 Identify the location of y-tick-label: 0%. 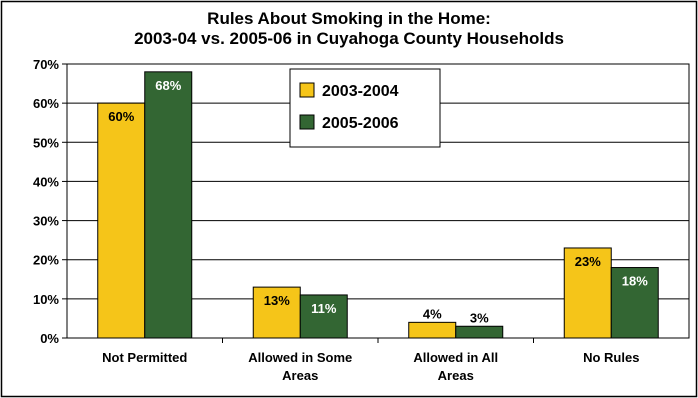
(49, 338).